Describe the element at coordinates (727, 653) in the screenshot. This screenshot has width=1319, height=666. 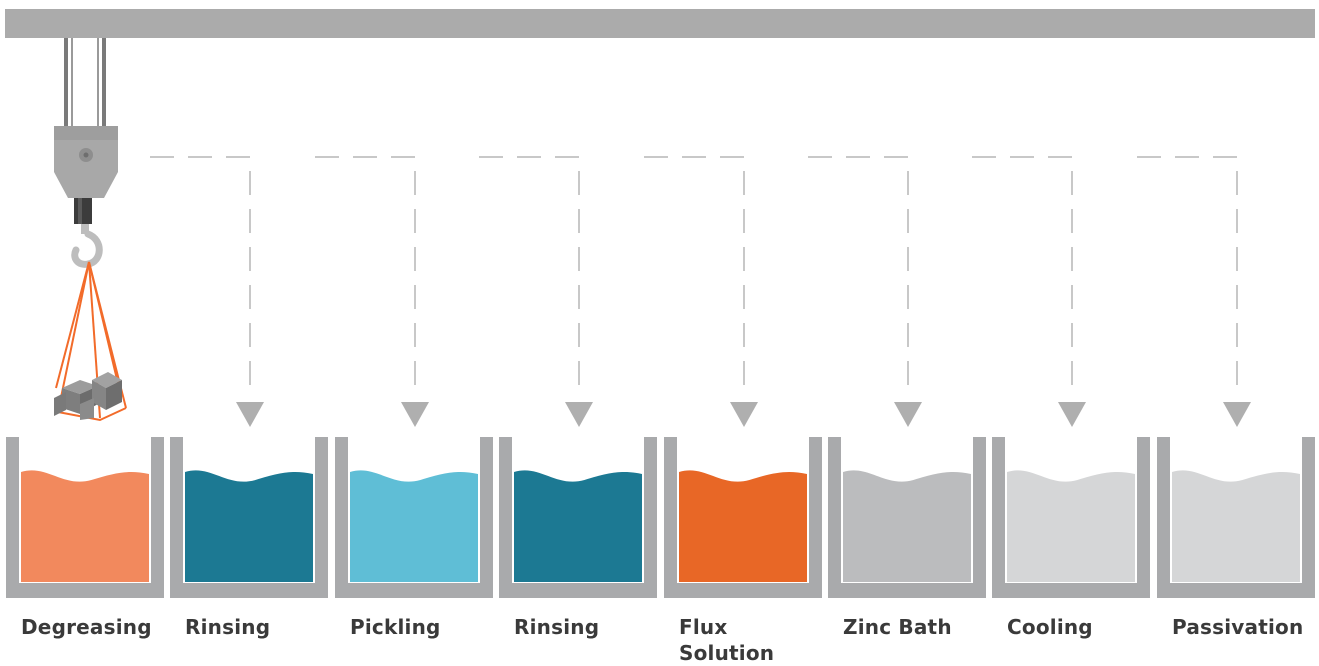
I see `tank-label-line: Solution` at that location.